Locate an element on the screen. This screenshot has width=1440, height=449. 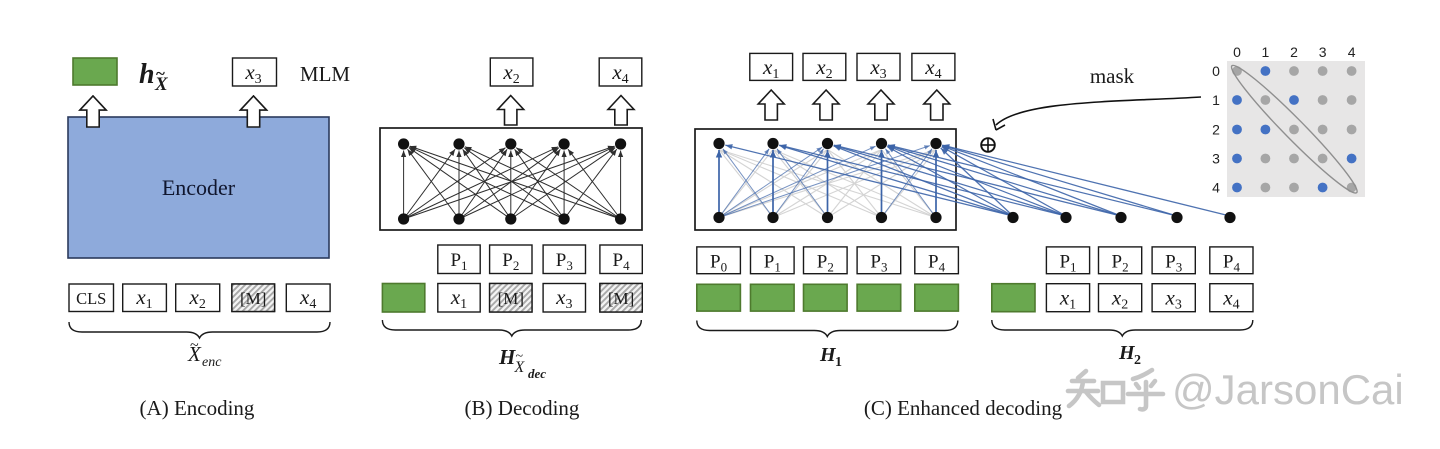
svg-text: (C) Enhanced decoding is located at coordinates (963, 408).